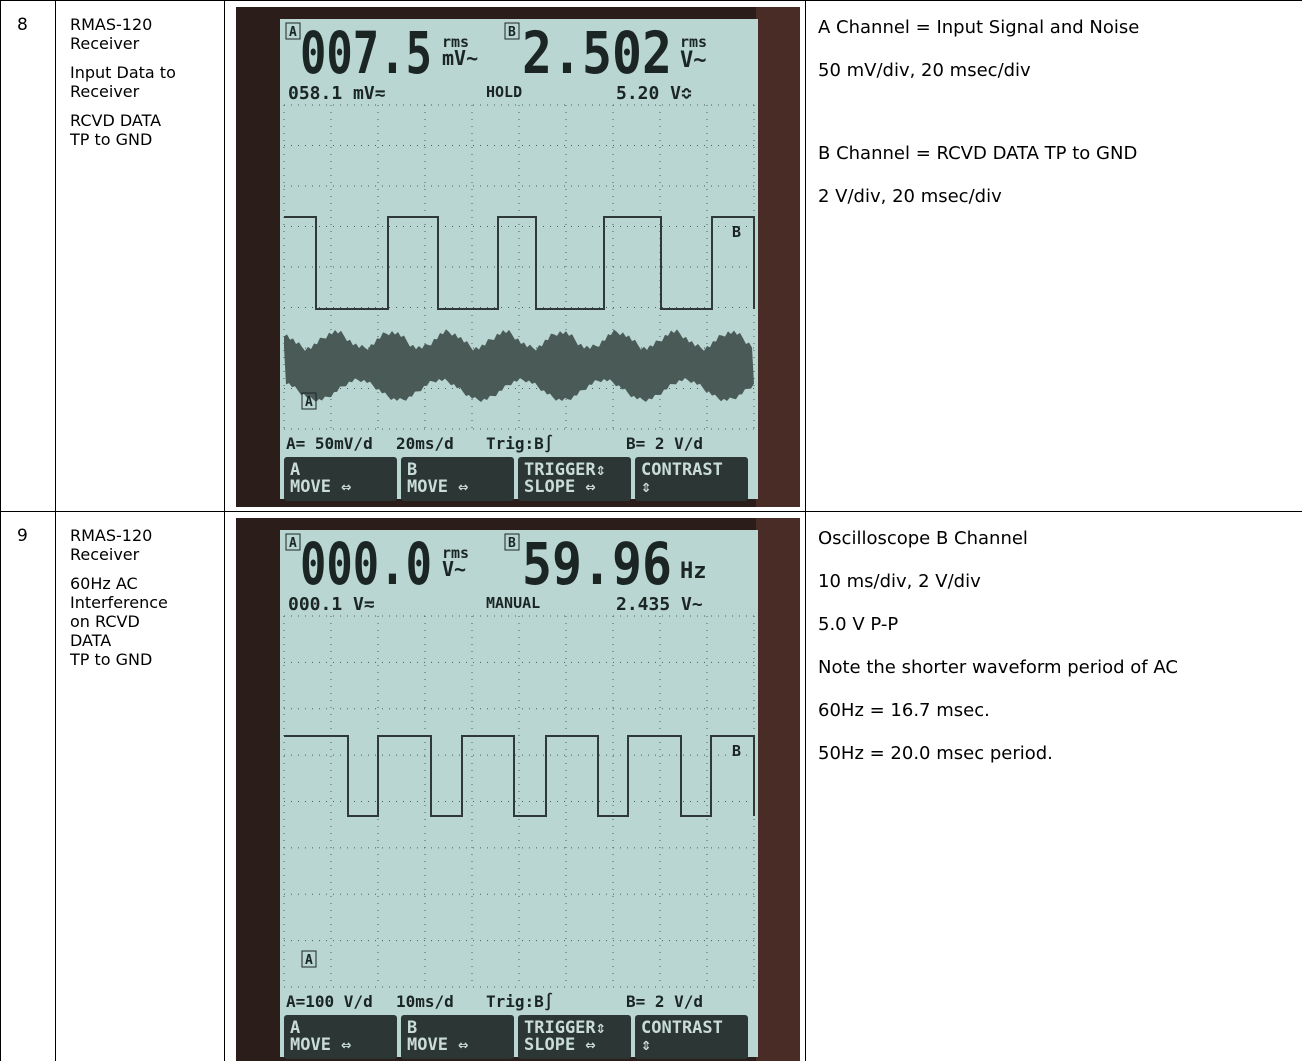  What do you see at coordinates (123, 82) in the screenshot?
I see `paragraph: Input Data to Receiver` at bounding box center [123, 82].